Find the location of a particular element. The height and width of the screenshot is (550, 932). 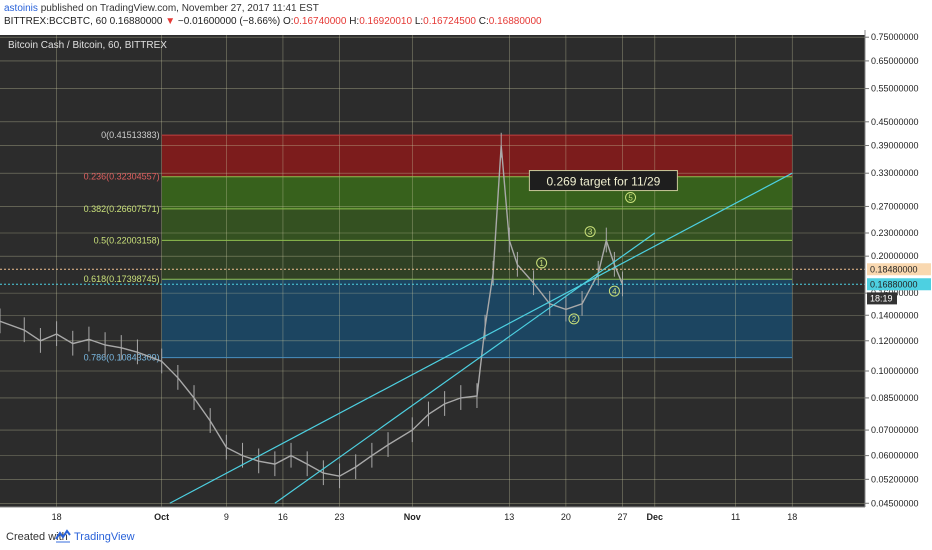

footer: Created with TradingView is located at coordinates (466, 537).